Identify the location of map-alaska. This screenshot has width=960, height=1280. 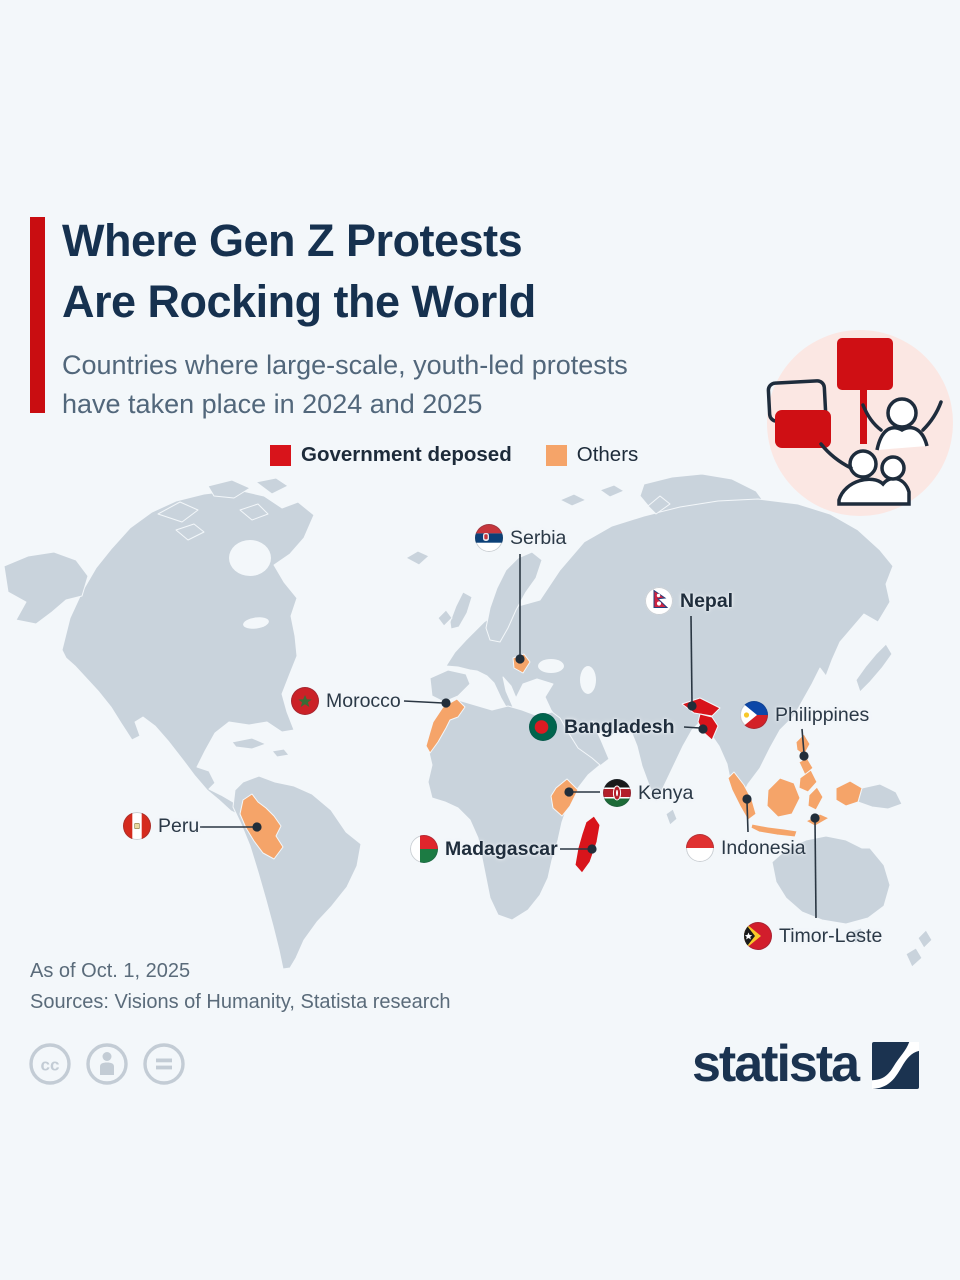
(46, 588).